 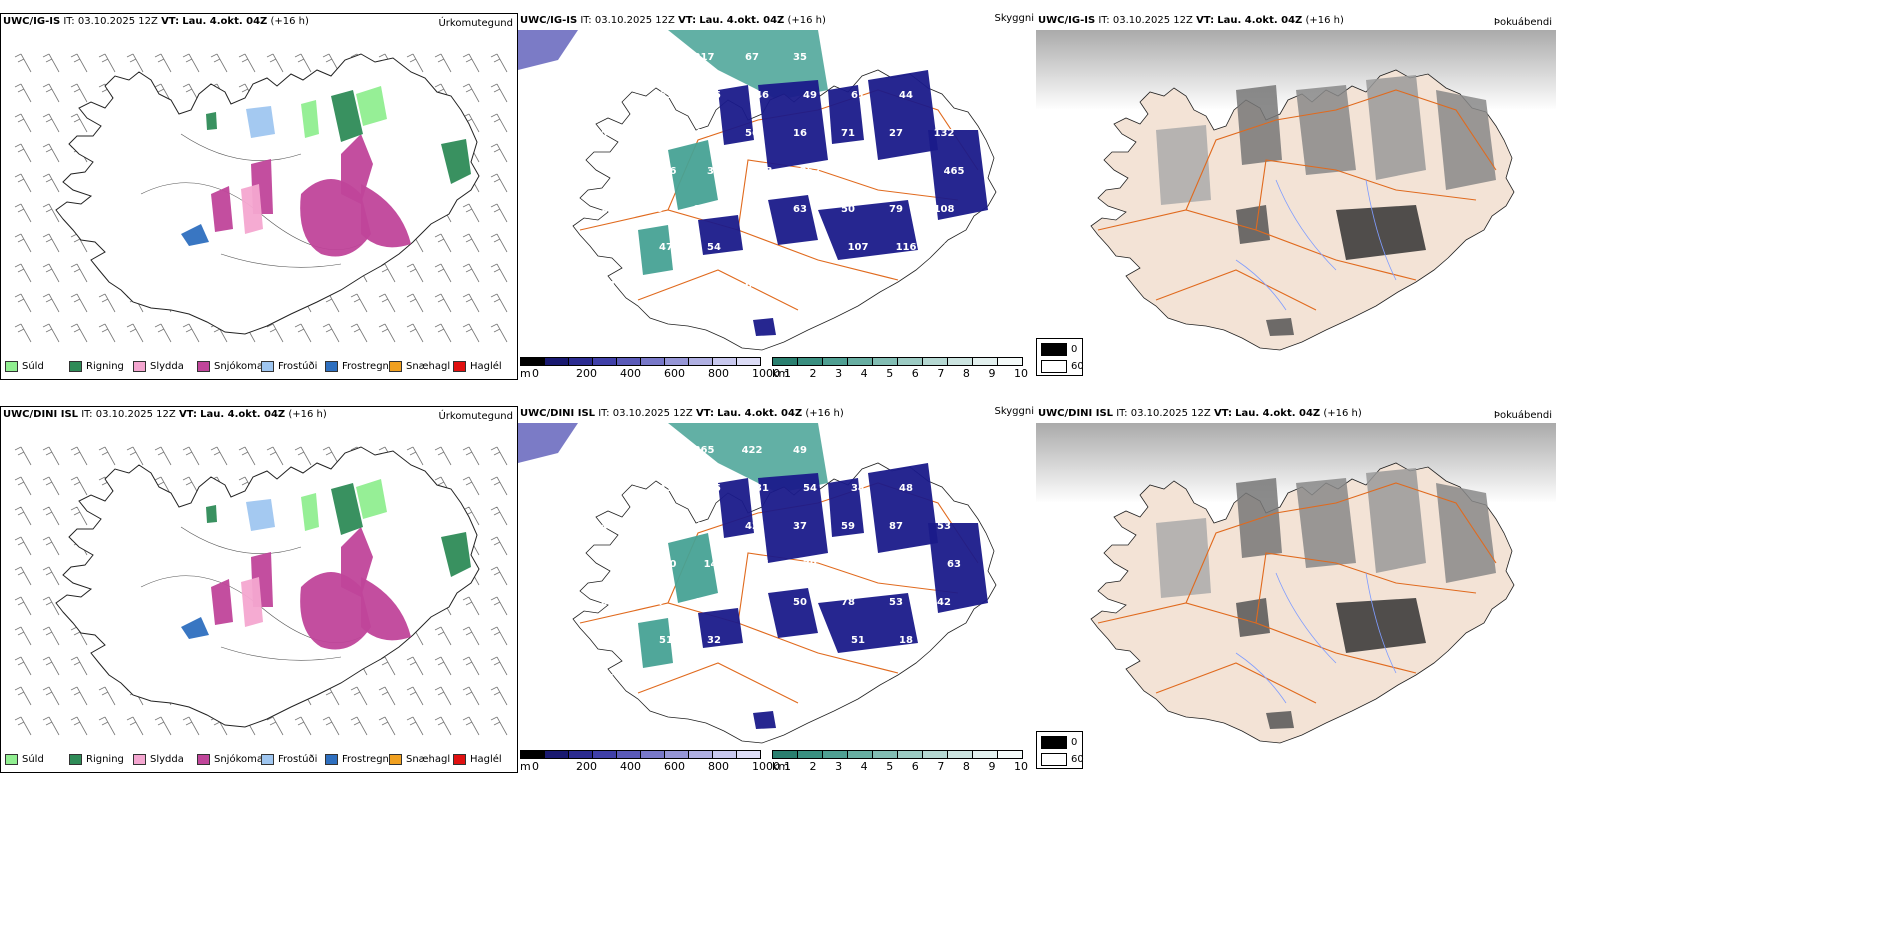 I want to click on cloud-base-value: 34, so click(x=858, y=488).